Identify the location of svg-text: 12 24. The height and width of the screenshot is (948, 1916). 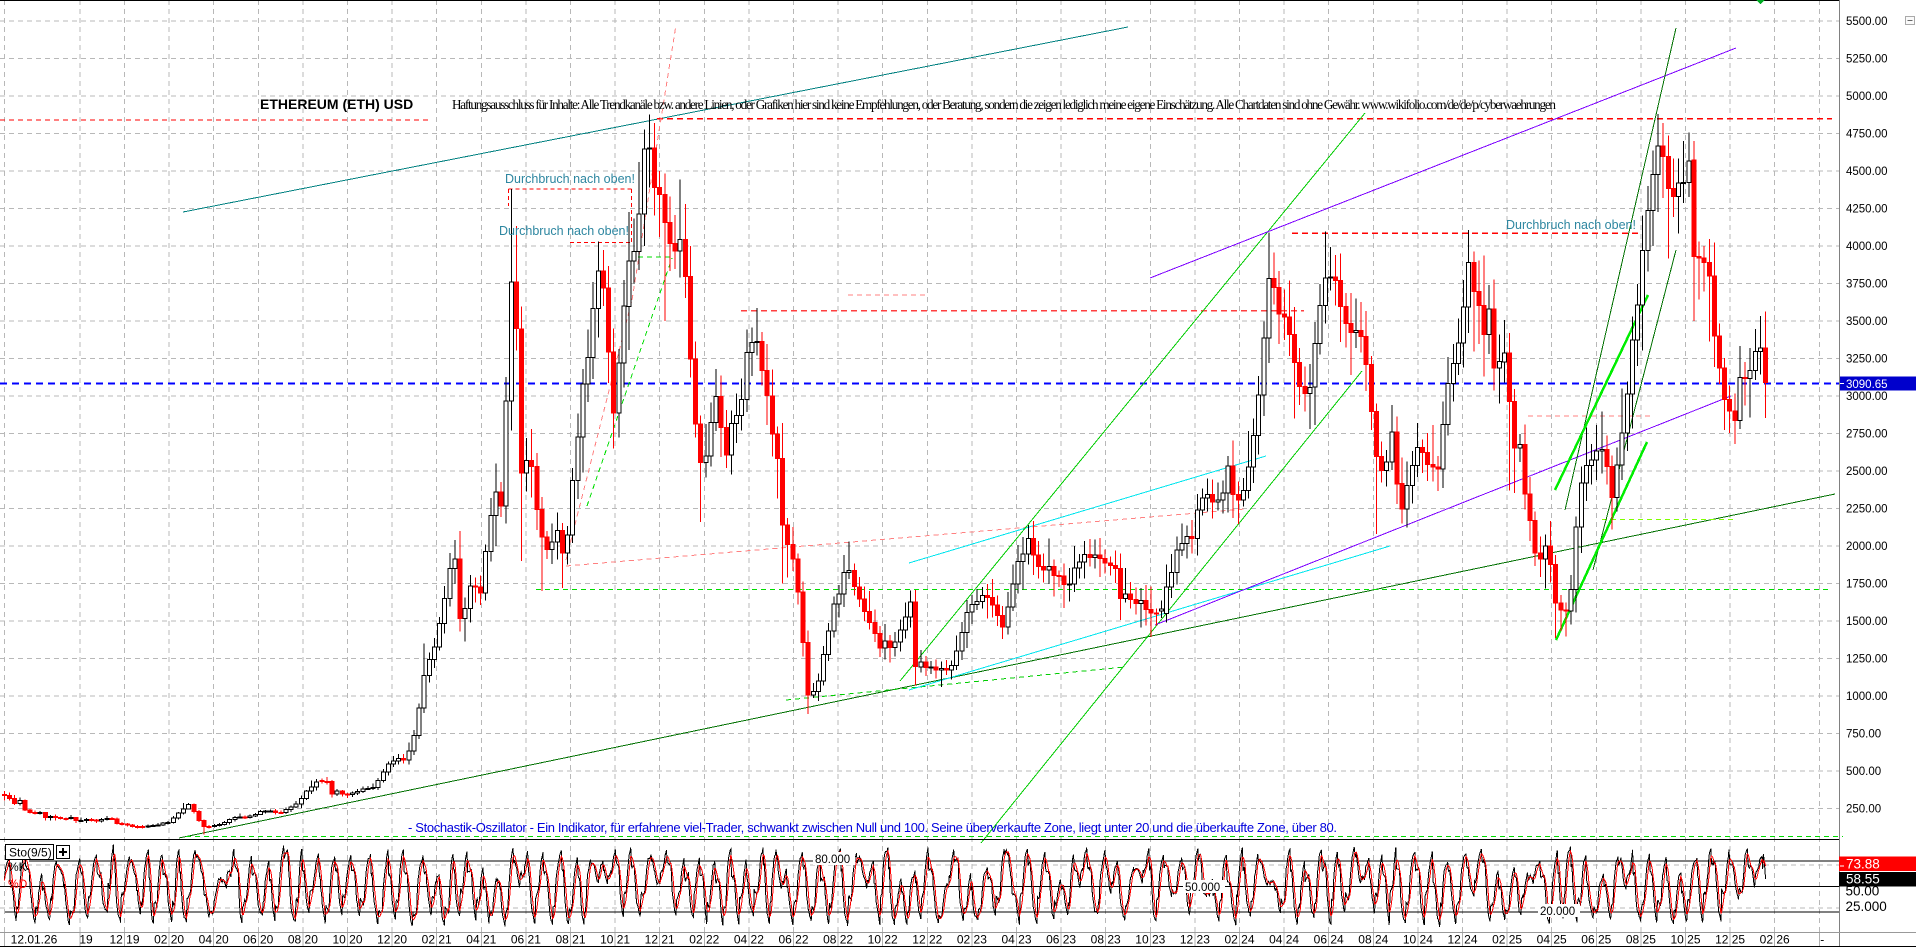
(1462, 940).